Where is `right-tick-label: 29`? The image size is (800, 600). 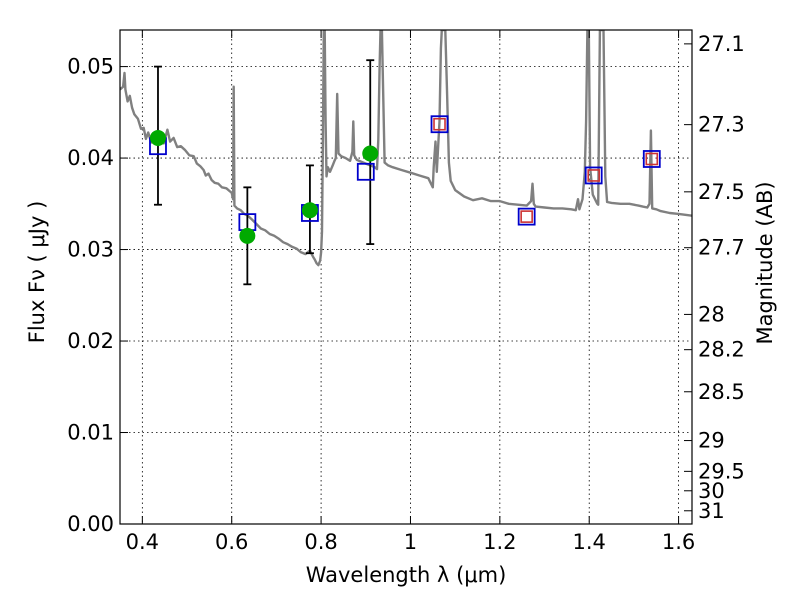
right-tick-label: 29 is located at coordinates (711, 441).